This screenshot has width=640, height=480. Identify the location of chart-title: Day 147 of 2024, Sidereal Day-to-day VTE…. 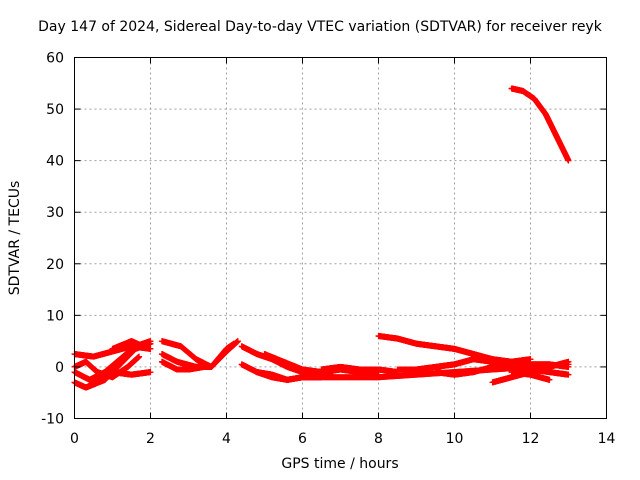
(320, 27).